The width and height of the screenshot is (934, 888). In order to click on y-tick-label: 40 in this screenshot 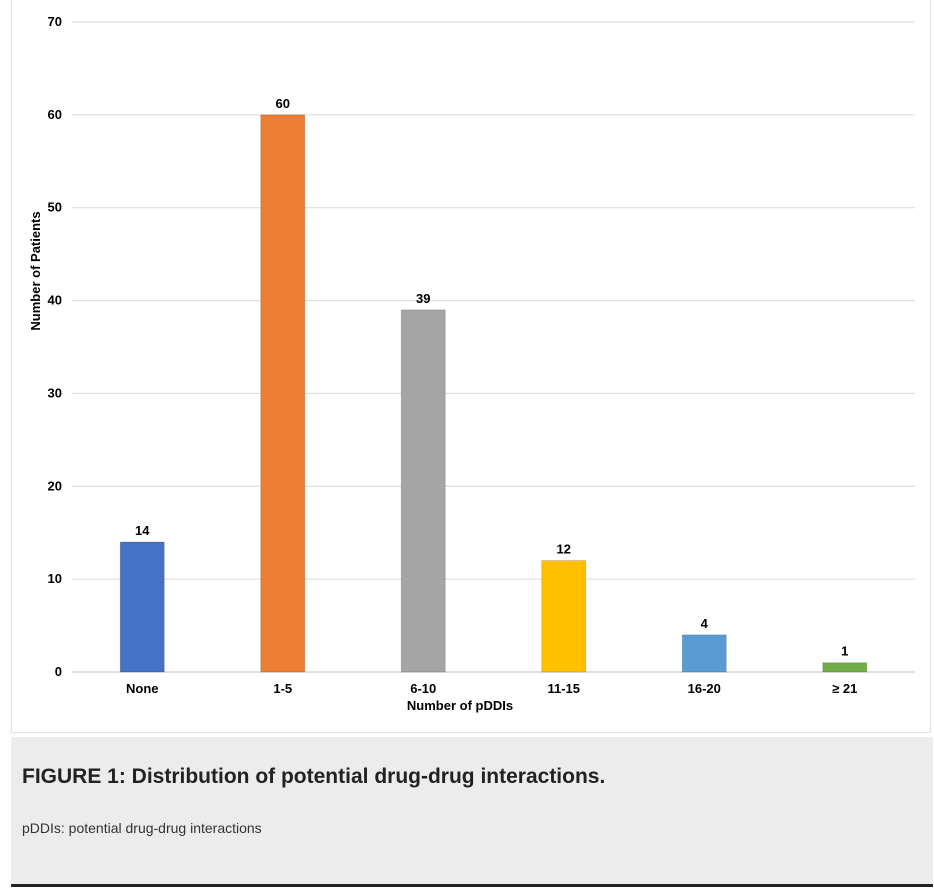, I will do `click(55, 300)`.